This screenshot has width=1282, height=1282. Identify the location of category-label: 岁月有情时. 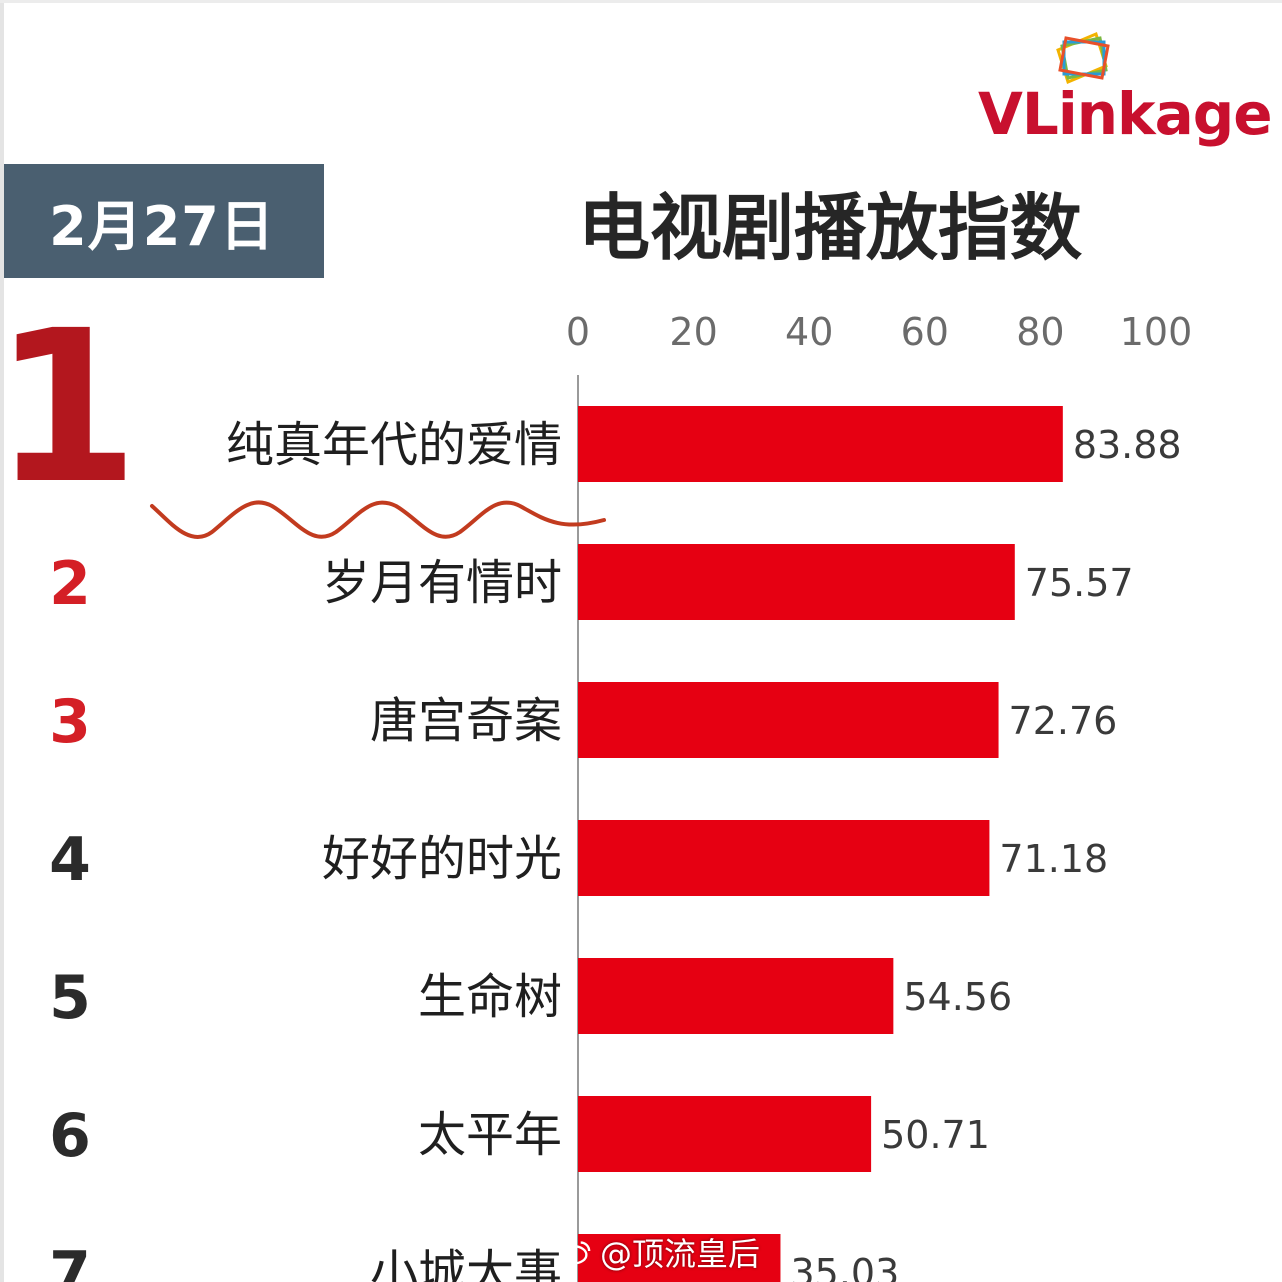
(442, 583).